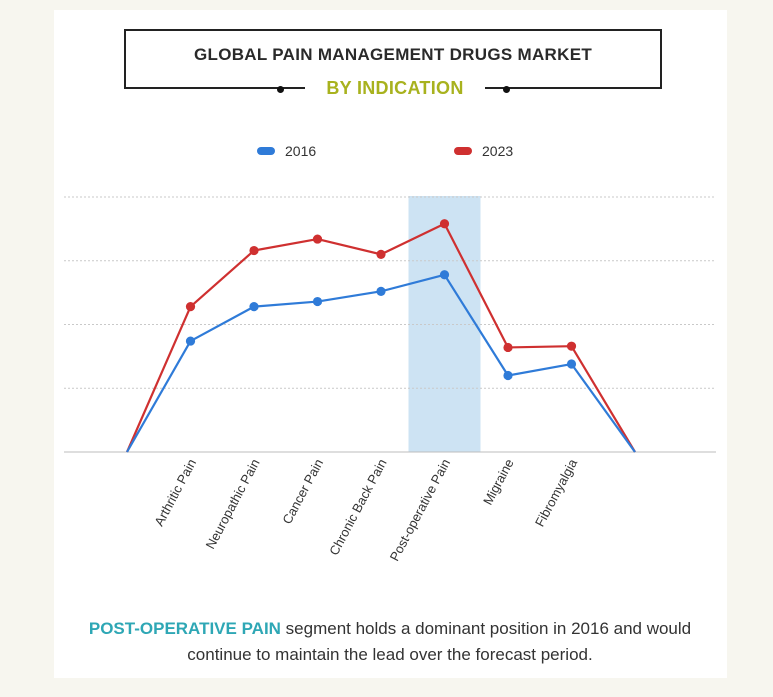 The width and height of the screenshot is (773, 697). What do you see at coordinates (357, 506) in the screenshot?
I see `tick-label: Chronic Back Pain` at bounding box center [357, 506].